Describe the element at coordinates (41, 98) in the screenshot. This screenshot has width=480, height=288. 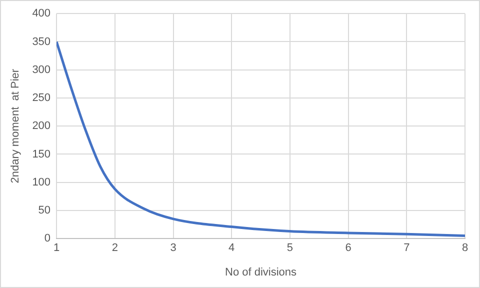
I see `y-tick-label: 250` at that location.